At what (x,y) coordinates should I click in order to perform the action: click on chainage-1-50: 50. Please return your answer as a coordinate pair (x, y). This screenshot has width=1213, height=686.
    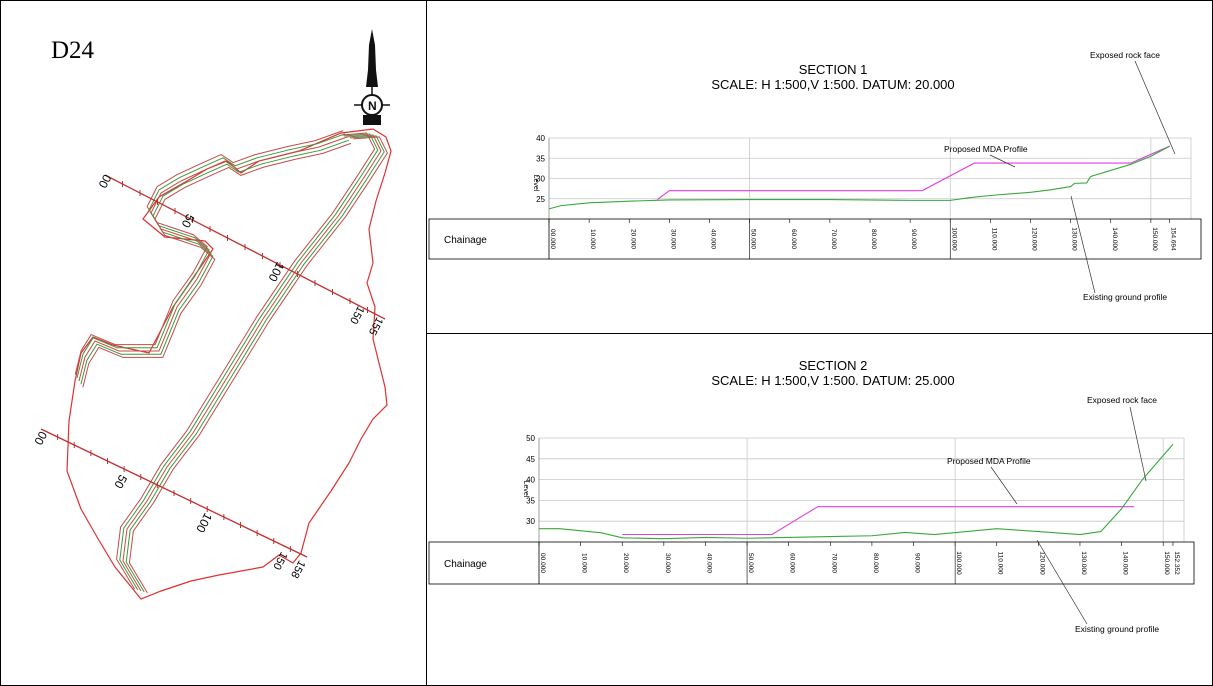
    Looking at the image, I should click on (187, 221).